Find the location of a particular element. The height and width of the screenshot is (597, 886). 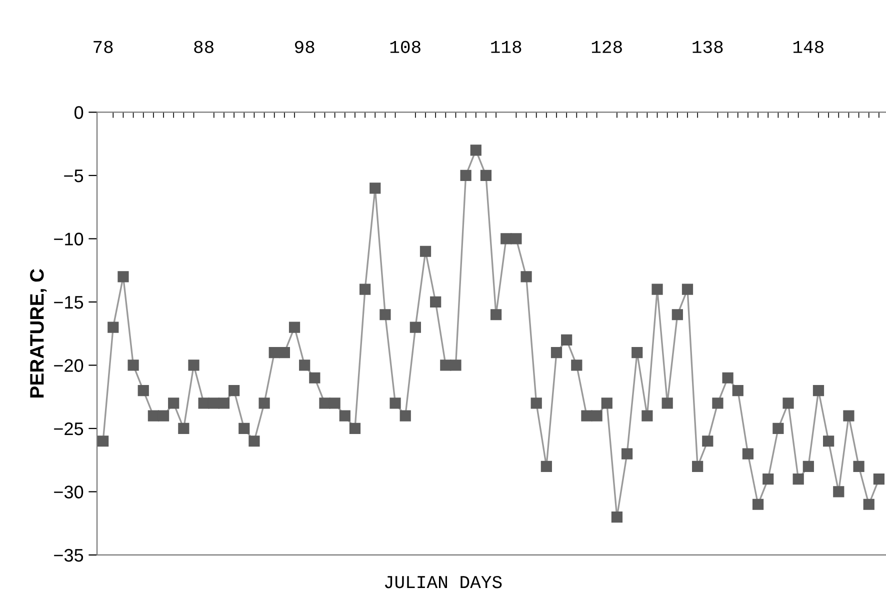

x-tick-label: 148 is located at coordinates (808, 47).